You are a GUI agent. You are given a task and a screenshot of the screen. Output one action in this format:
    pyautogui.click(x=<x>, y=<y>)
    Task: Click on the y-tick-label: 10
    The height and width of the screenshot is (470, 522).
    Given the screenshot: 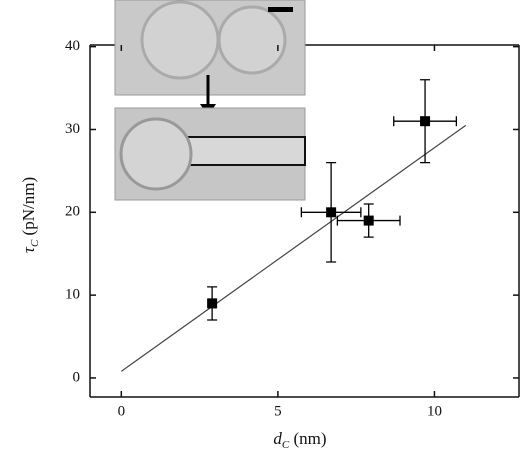 What is the action you would take?
    pyautogui.click(x=72, y=295)
    